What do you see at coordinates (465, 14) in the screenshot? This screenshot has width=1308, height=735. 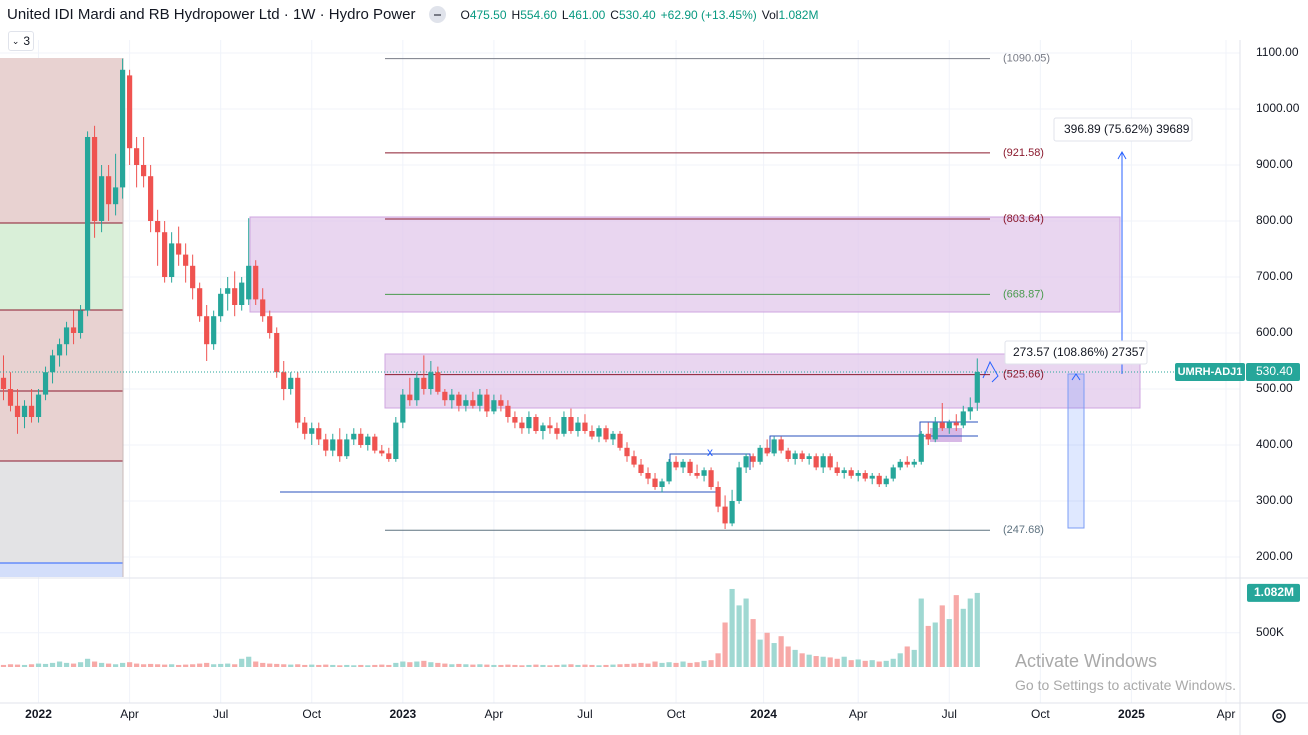 I see `ohlc-key: O` at bounding box center [465, 14].